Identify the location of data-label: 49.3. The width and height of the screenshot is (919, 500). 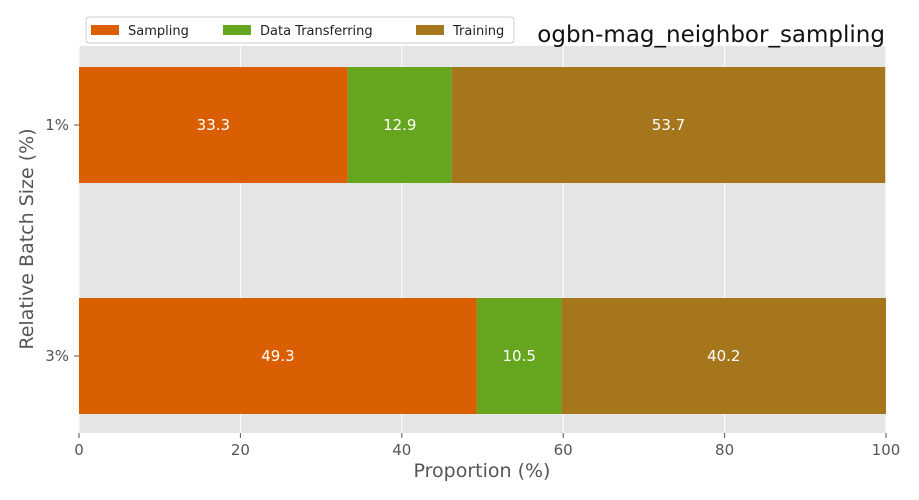
(277, 356).